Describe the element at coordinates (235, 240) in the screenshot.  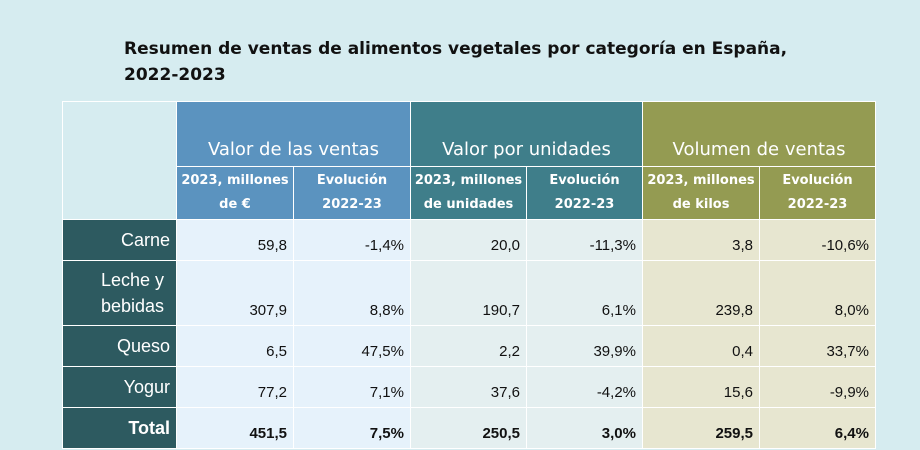
I see `table-cell: 59,8` at that location.